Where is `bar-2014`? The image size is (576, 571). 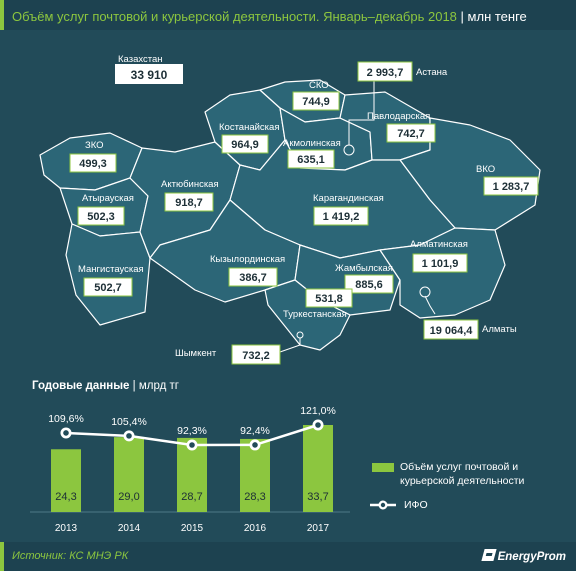
bar-2014 is located at coordinates (129, 474).